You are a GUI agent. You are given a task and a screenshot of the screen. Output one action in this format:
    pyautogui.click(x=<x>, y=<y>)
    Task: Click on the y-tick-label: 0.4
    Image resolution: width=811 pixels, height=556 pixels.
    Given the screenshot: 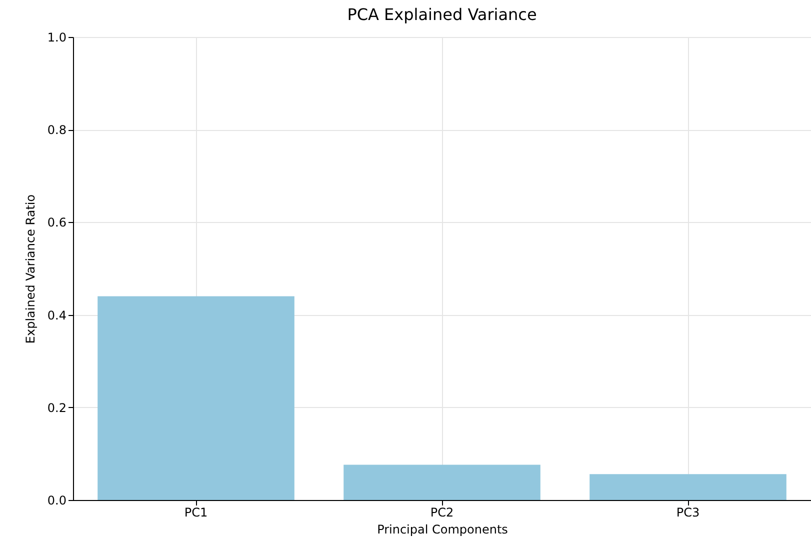 What is the action you would take?
    pyautogui.click(x=56, y=315)
    